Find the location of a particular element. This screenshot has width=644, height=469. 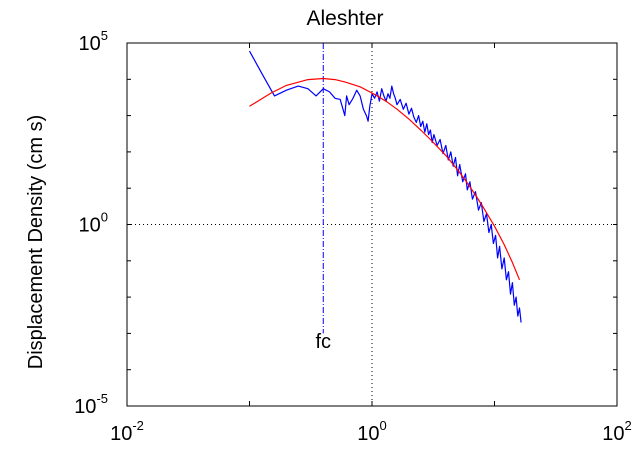

annotation-0: fc is located at coordinates (323, 342).